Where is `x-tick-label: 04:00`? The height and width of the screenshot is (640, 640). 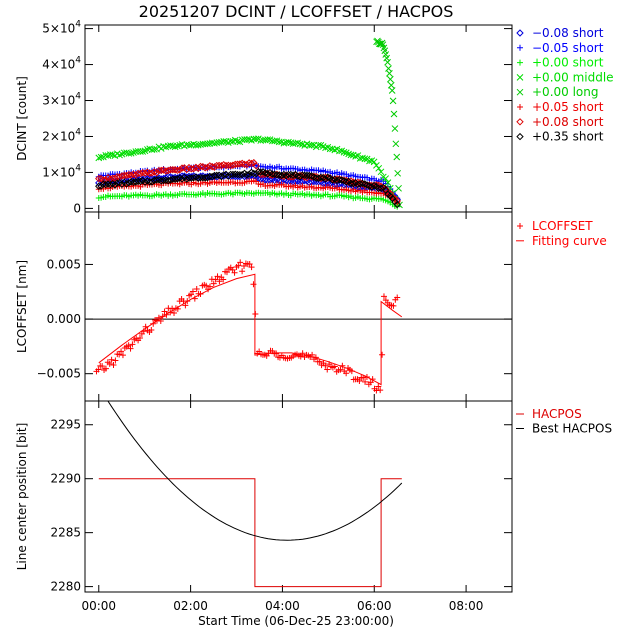 x-tick-label: 04:00 is located at coordinates (282, 606).